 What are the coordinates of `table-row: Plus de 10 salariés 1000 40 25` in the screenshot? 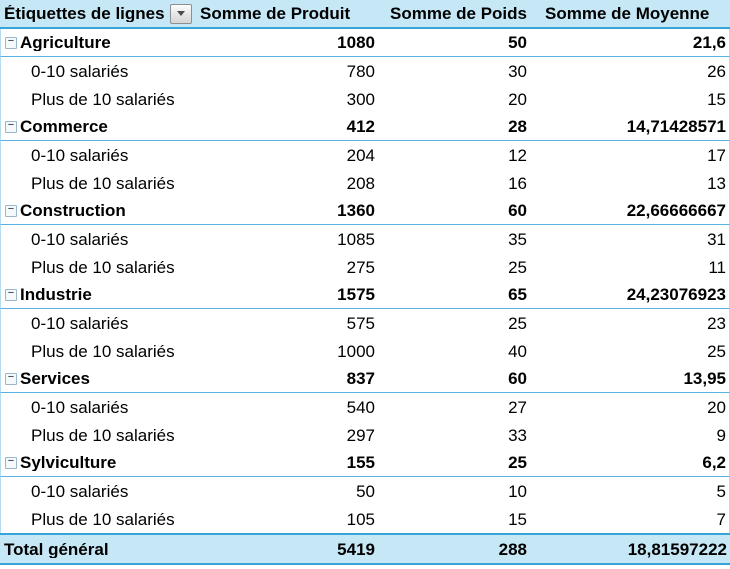 It's located at (365, 351).